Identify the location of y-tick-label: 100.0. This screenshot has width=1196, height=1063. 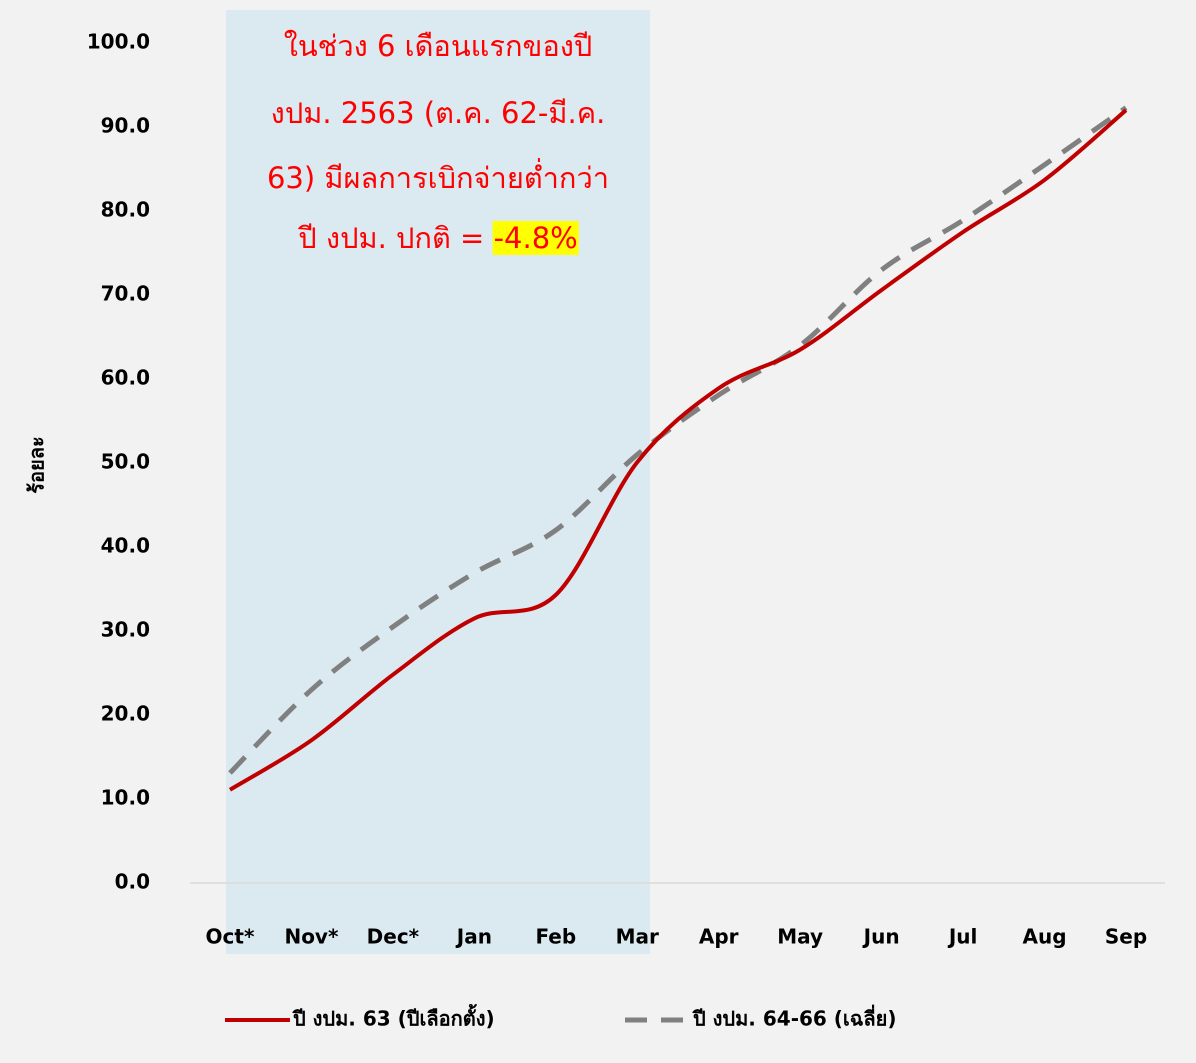
(118, 42).